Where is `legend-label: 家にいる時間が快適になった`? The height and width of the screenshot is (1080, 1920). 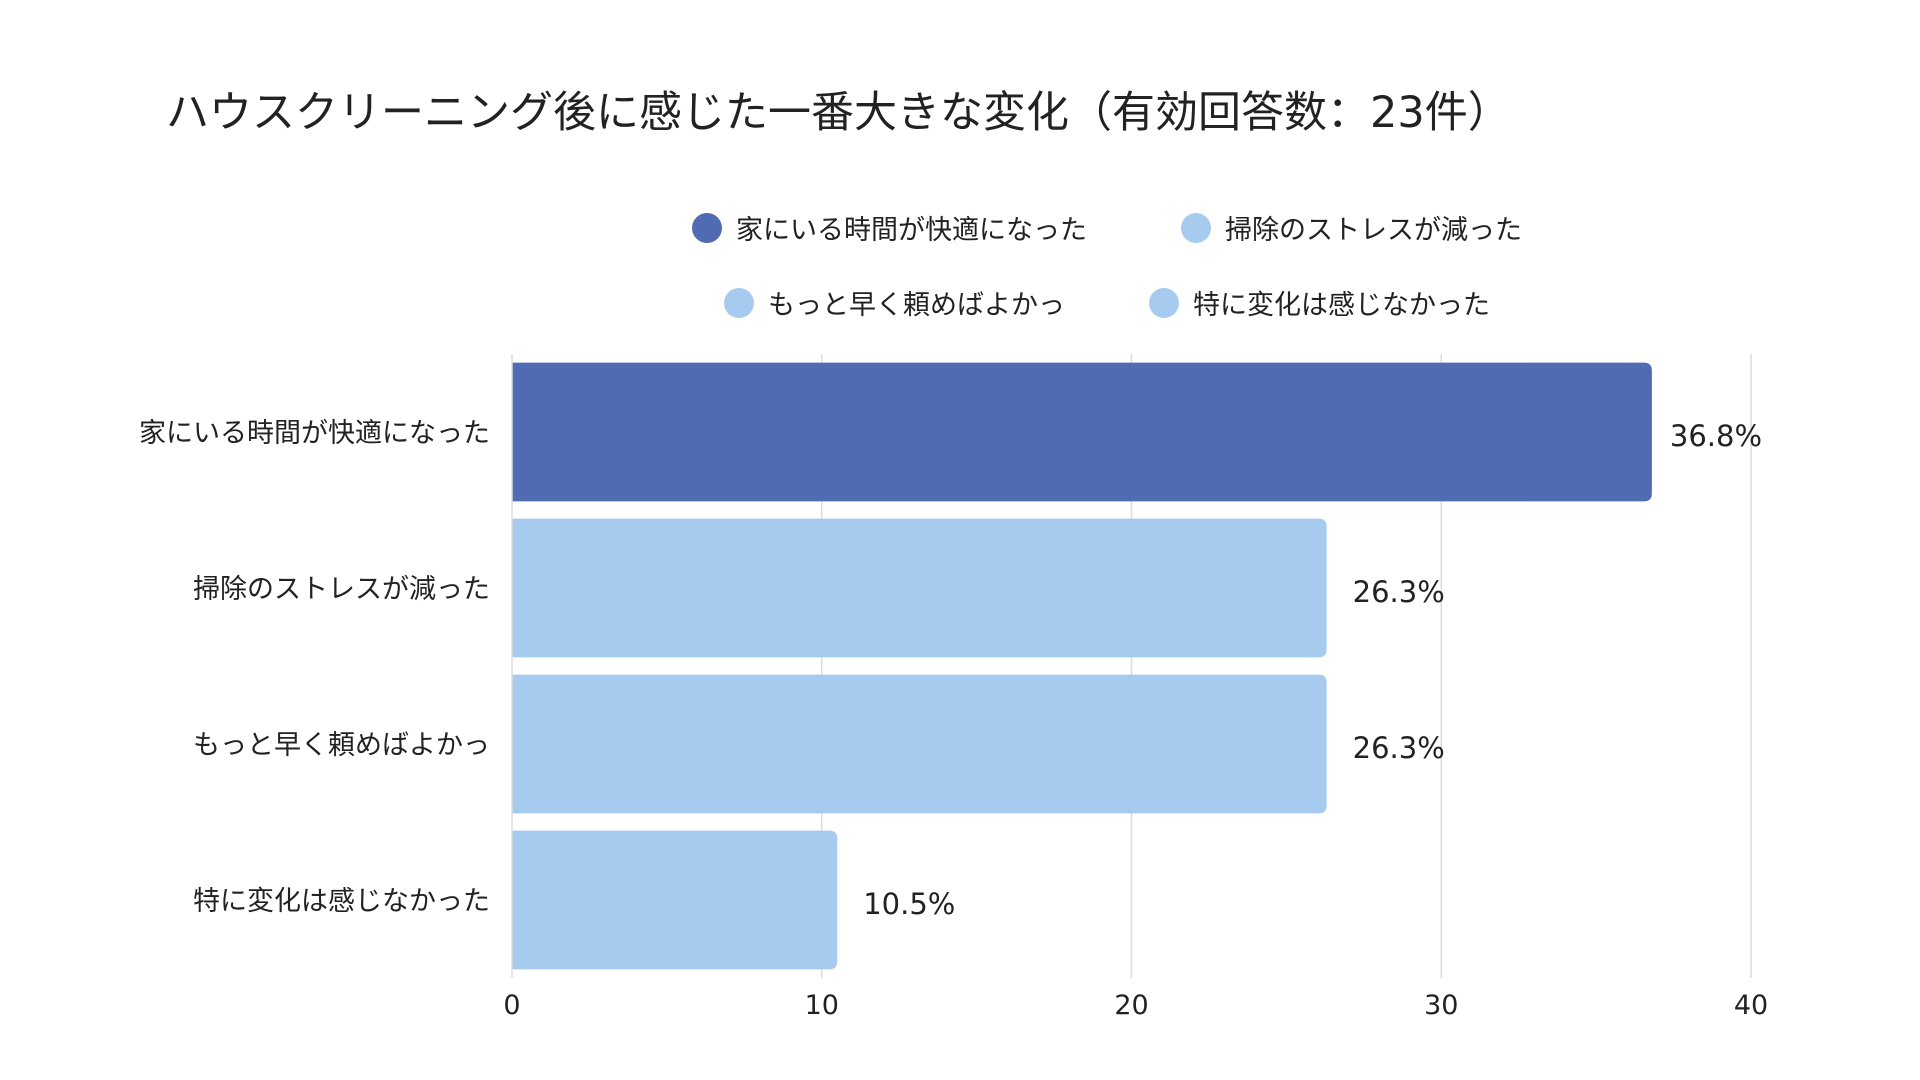
legend-label: 家にいる時間が快適になった is located at coordinates (911, 230).